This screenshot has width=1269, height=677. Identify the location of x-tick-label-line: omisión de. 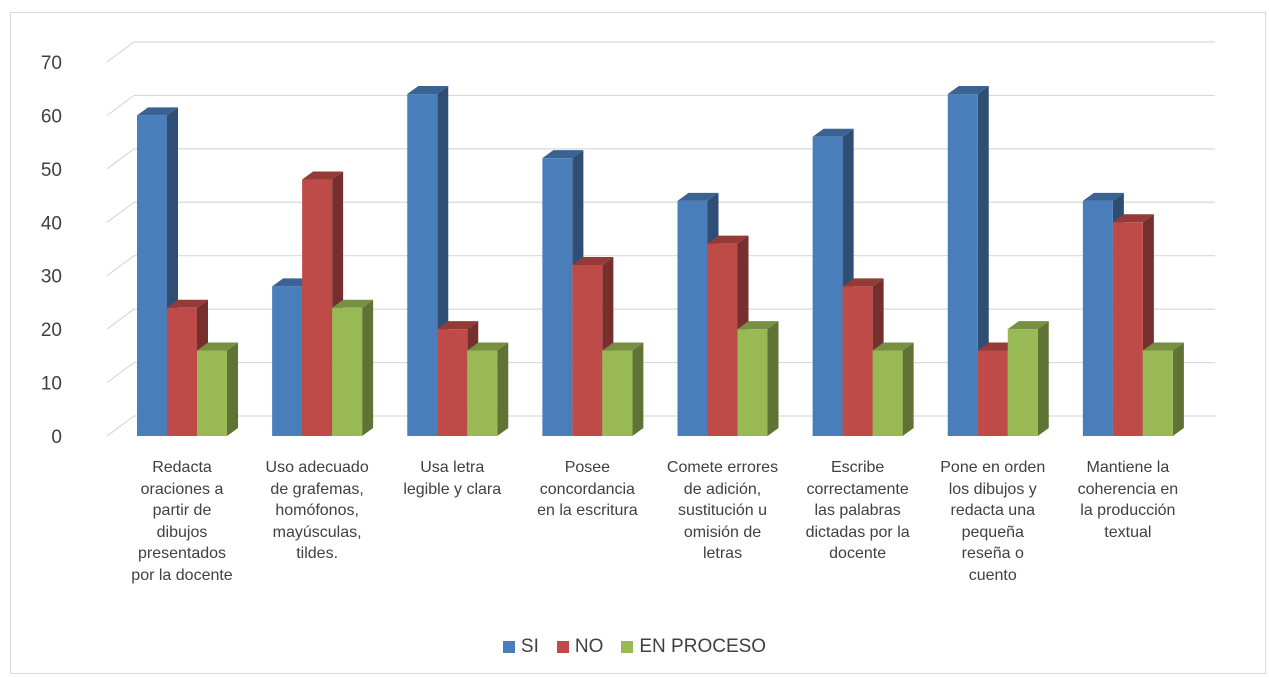
(722, 532).